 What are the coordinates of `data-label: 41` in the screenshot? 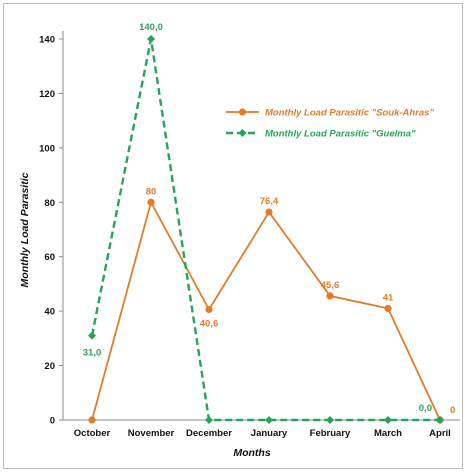 It's located at (388, 297).